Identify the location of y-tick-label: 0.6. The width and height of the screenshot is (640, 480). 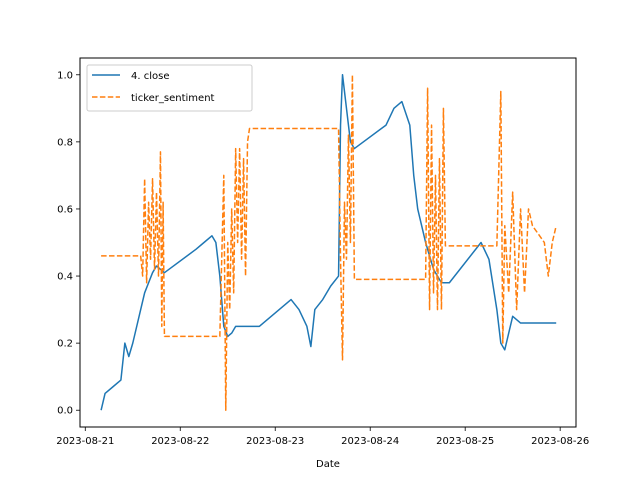
(65, 209).